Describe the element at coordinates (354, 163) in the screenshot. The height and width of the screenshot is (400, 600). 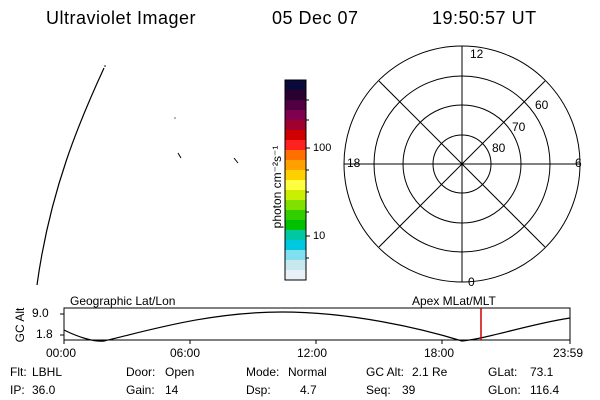
I see `mlt-label-18: 18` at that location.